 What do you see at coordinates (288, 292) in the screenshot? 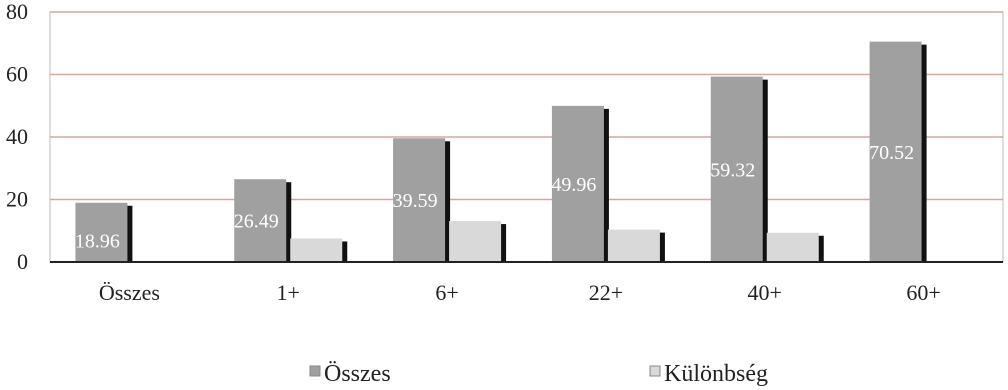
I see `x-tick-label: 1+` at bounding box center [288, 292].